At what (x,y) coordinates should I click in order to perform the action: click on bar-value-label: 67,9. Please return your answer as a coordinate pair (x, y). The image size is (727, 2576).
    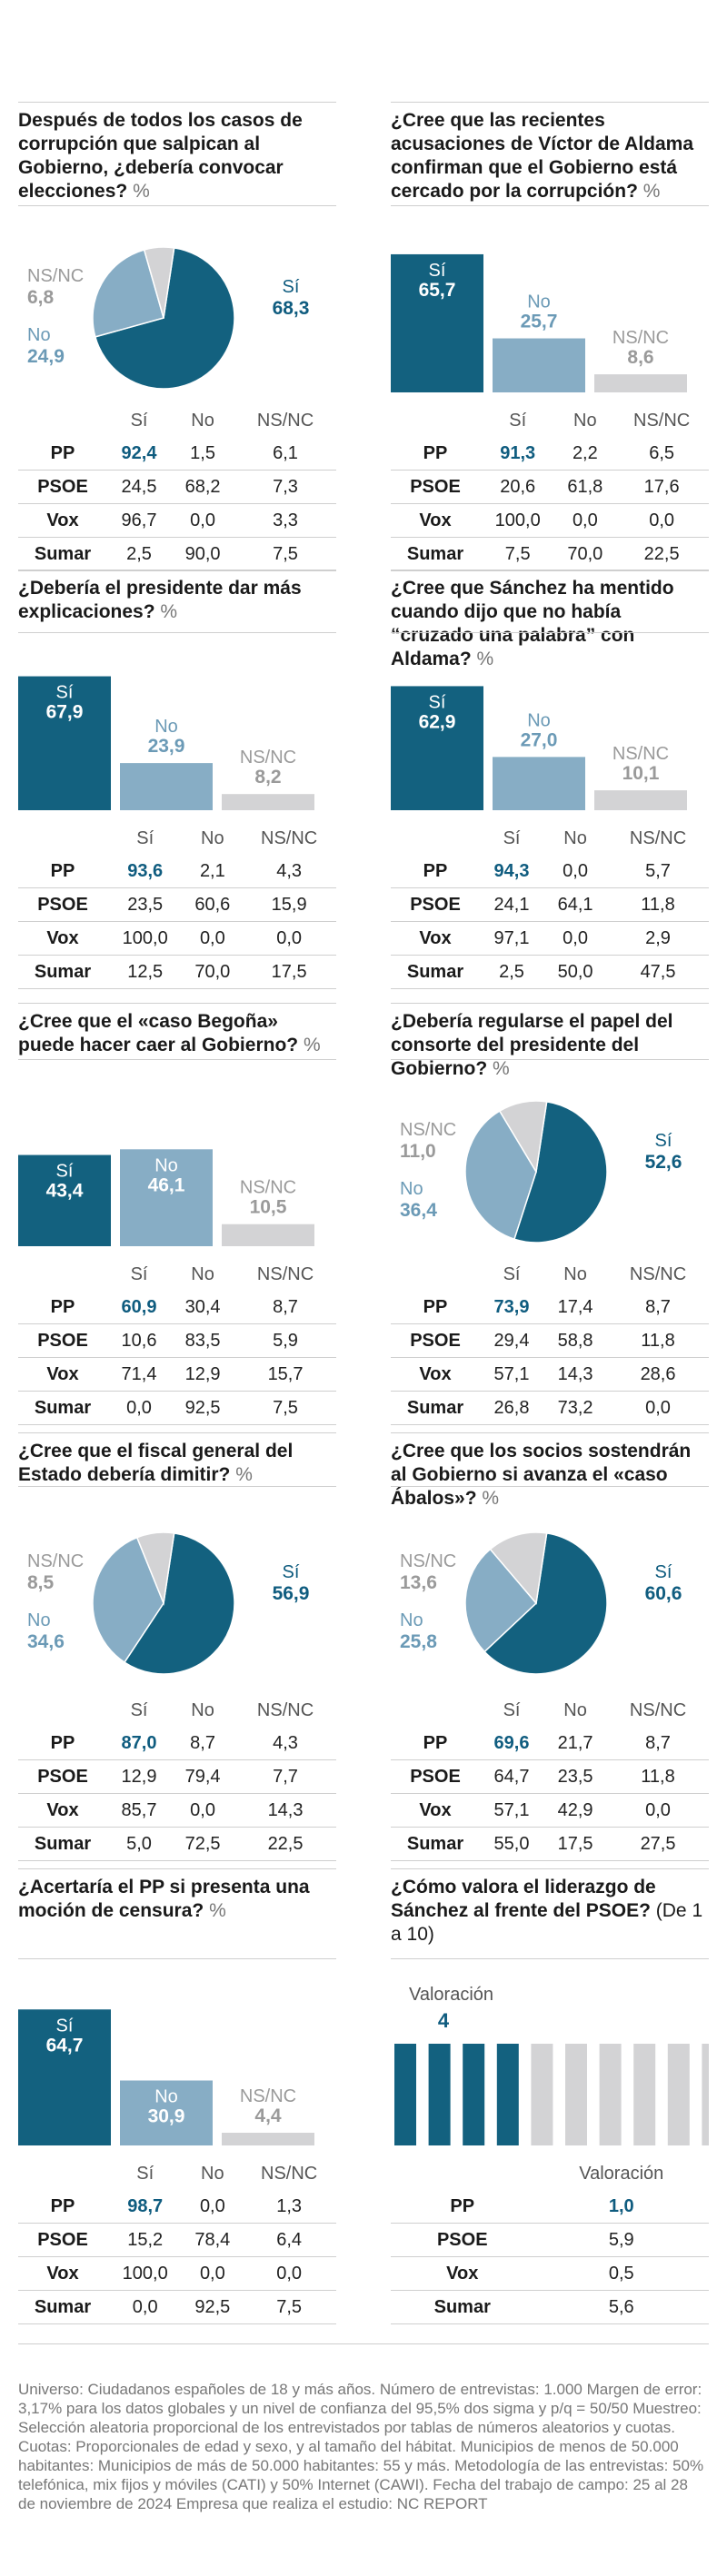
    Looking at the image, I should click on (65, 712).